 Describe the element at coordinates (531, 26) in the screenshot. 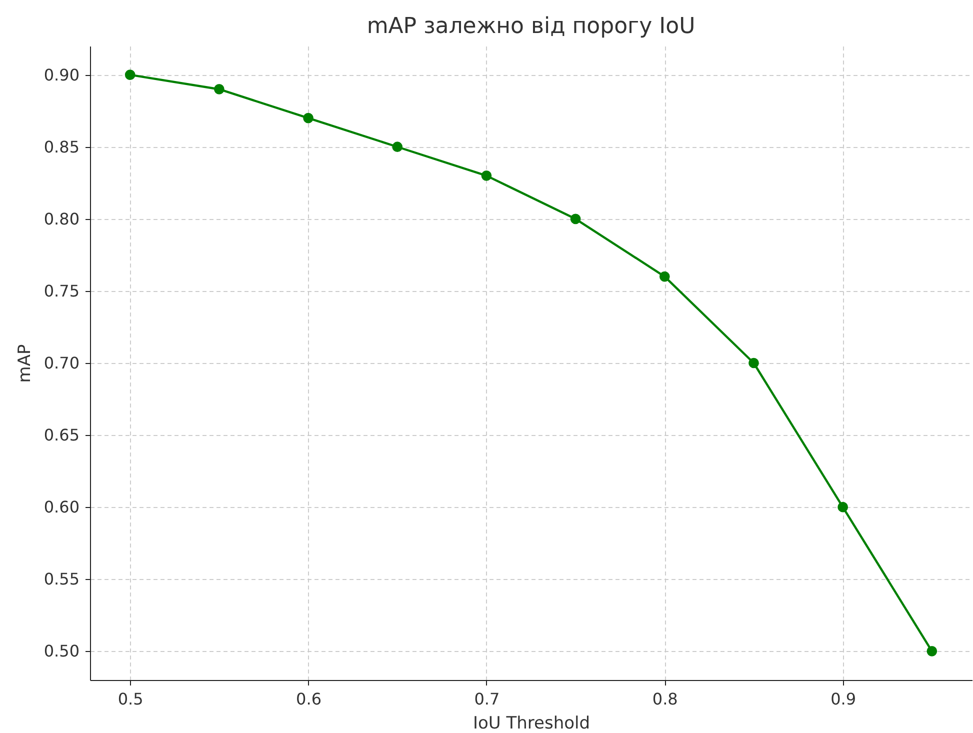

I see `chart-title: mAP залежно від порогу IoU` at that location.